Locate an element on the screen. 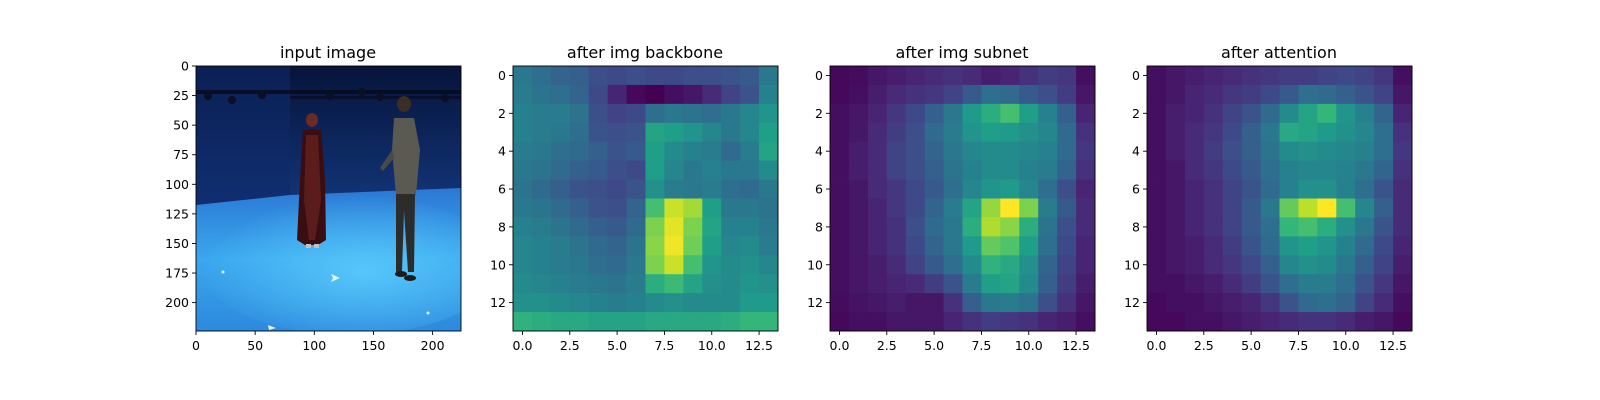 This screenshot has height=400, width=1600. heatmap is located at coordinates (1280, 199).